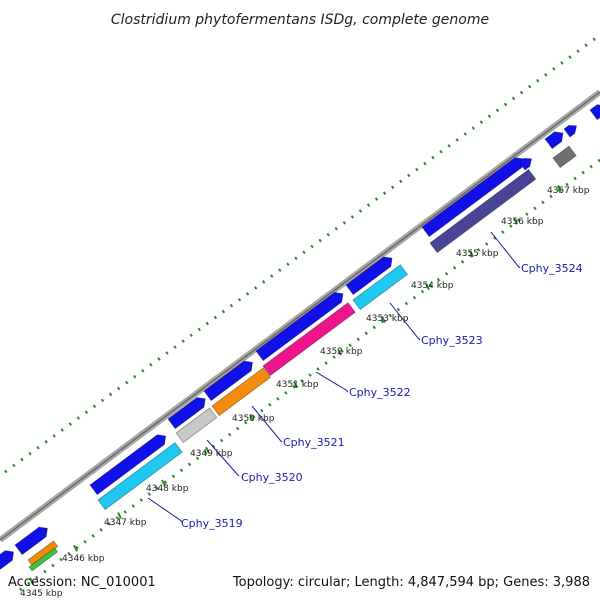  Describe the element at coordinates (452, 340) in the screenshot. I see `gene-label-cphy-3523: Cphy_3523` at that location.